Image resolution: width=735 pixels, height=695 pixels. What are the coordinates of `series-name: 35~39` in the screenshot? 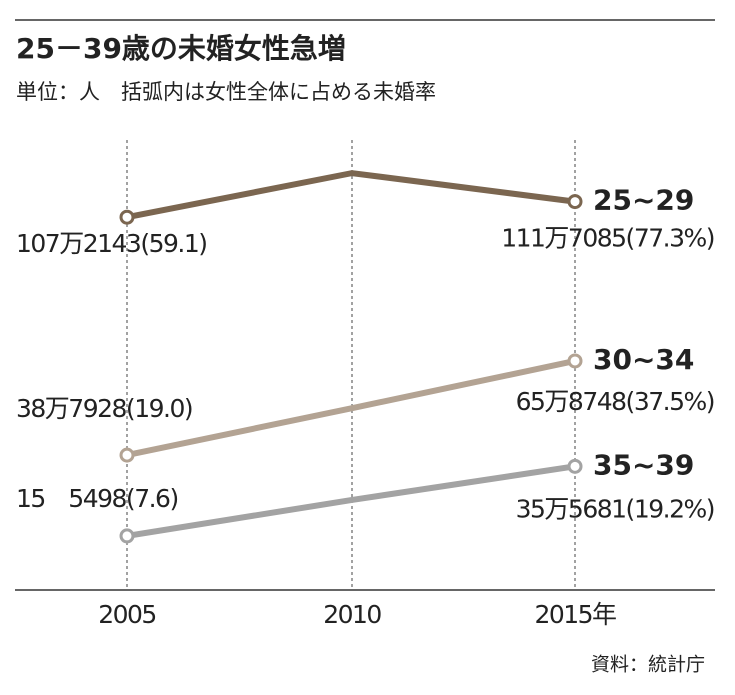 It's located at (643, 464).